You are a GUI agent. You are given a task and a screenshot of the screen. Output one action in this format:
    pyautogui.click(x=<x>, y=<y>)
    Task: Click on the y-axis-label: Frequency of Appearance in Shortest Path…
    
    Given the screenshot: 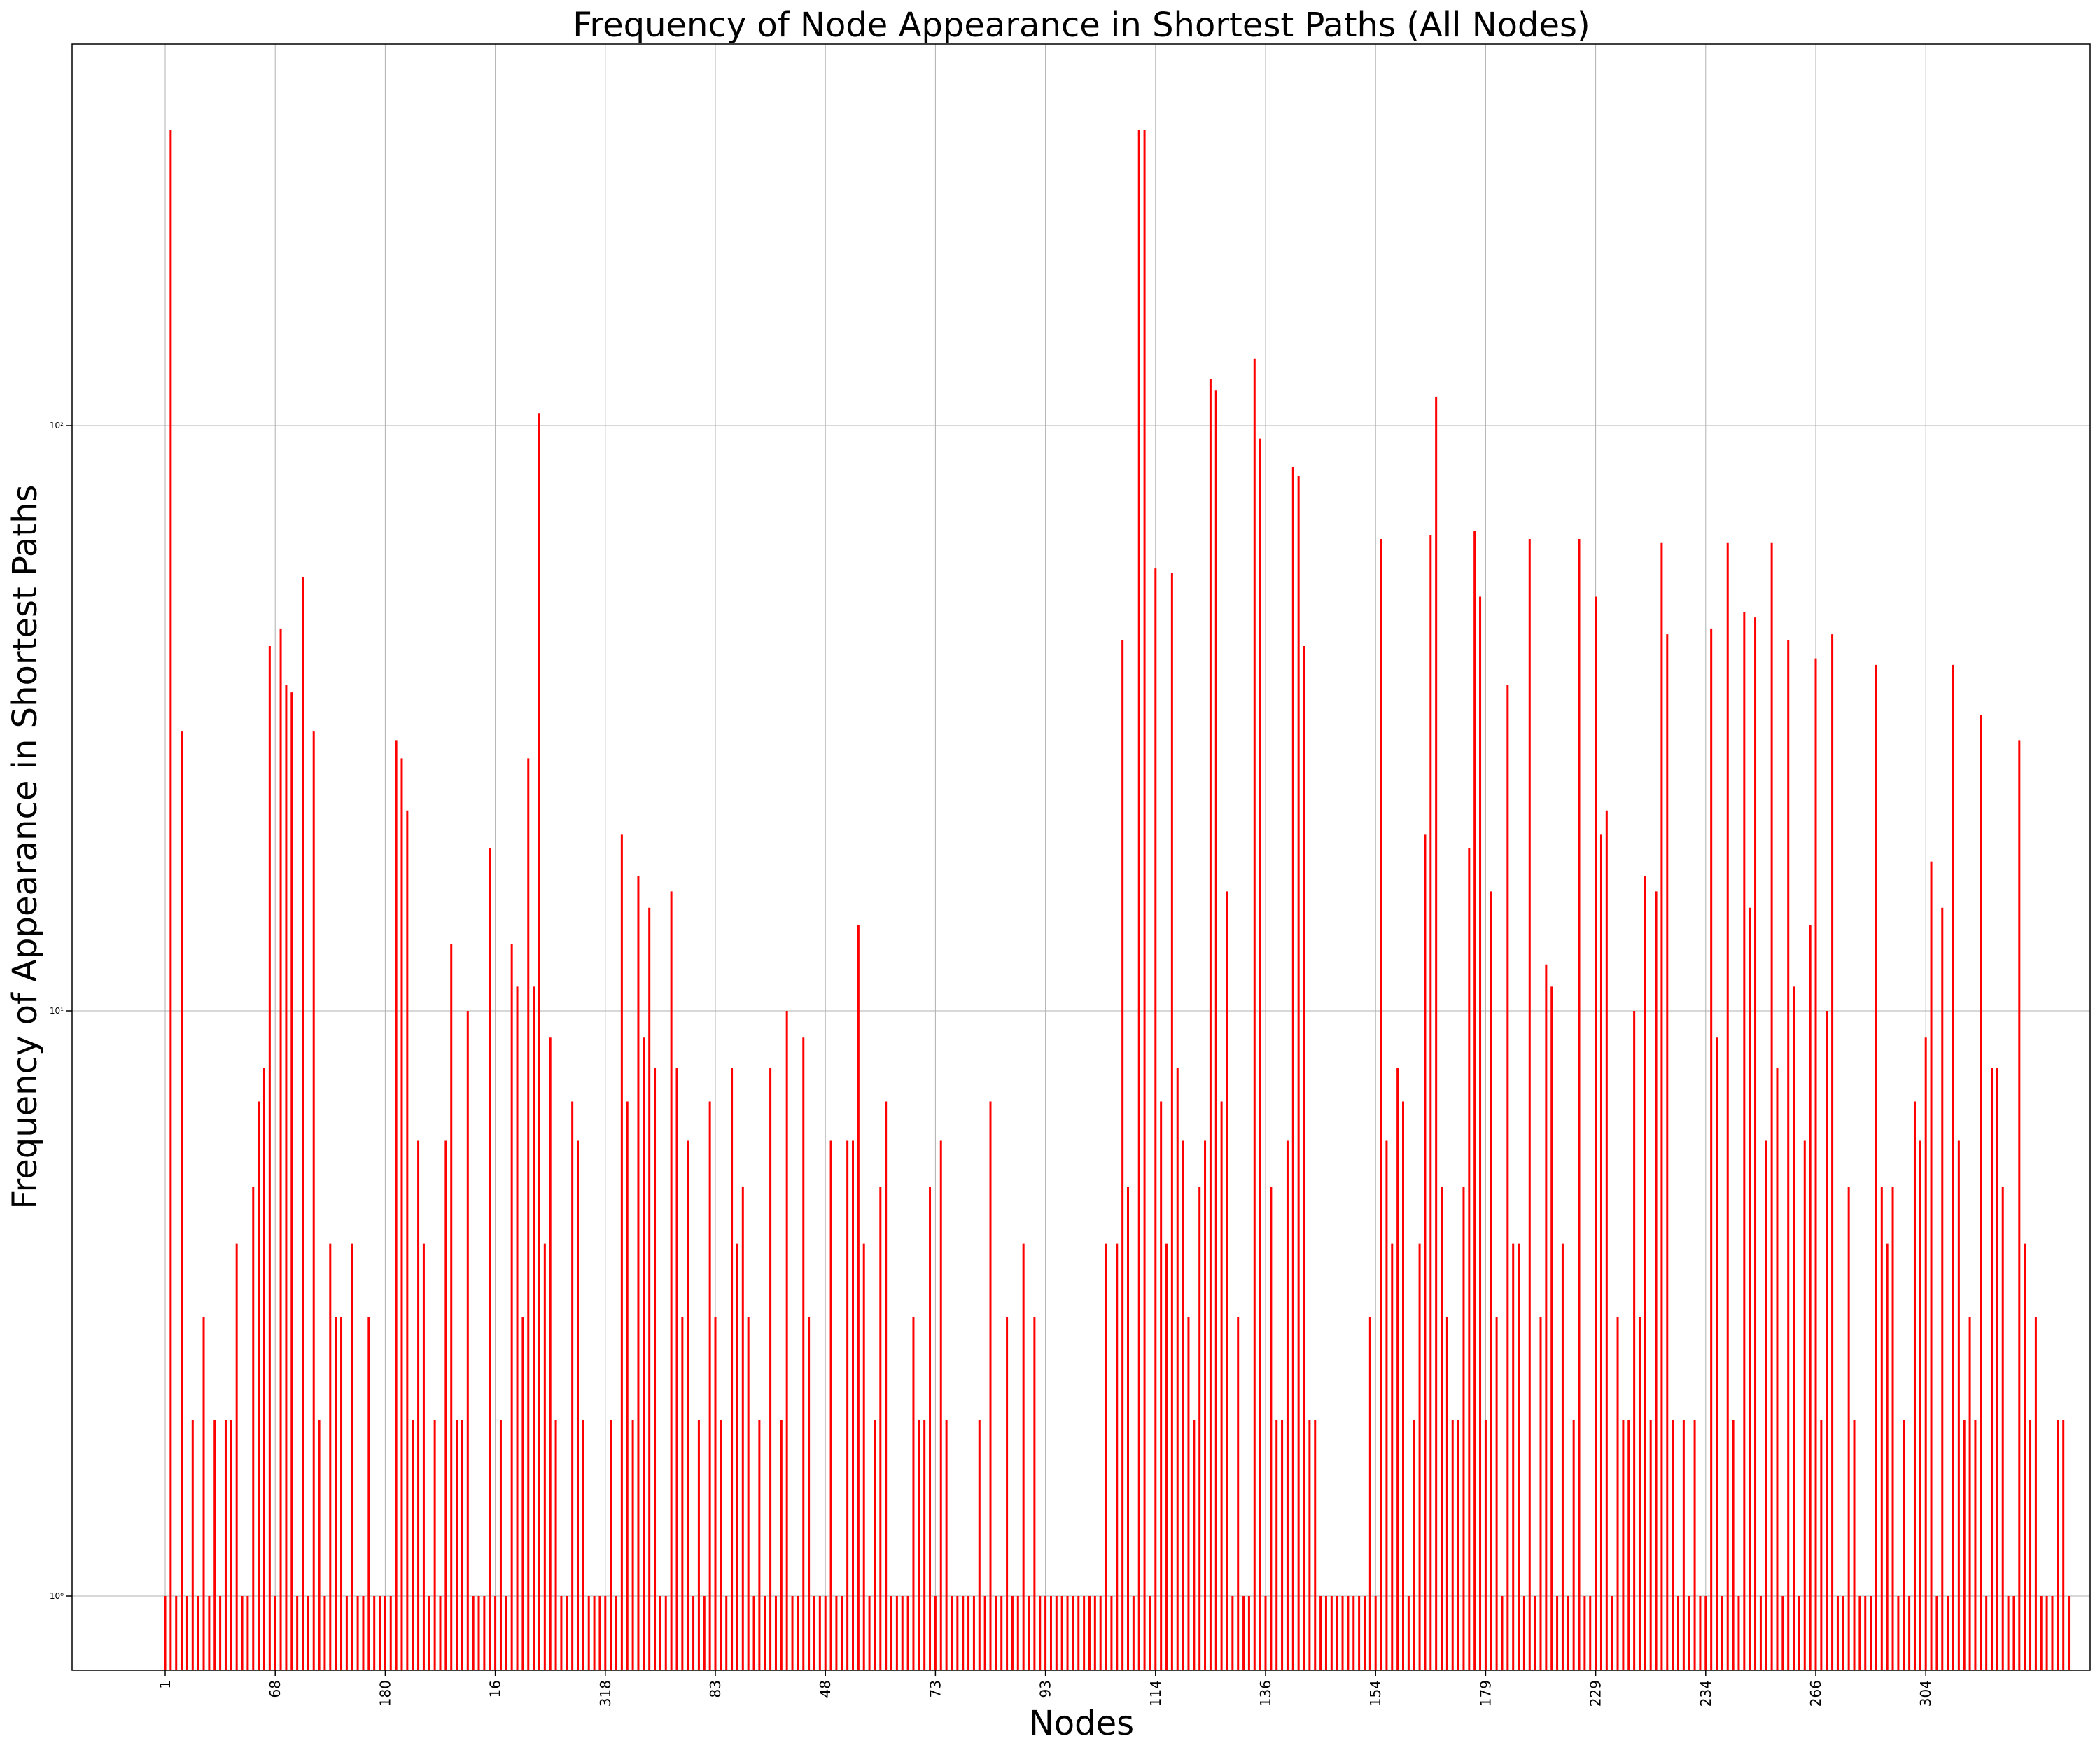 What is the action you would take?
    pyautogui.click(x=25, y=846)
    